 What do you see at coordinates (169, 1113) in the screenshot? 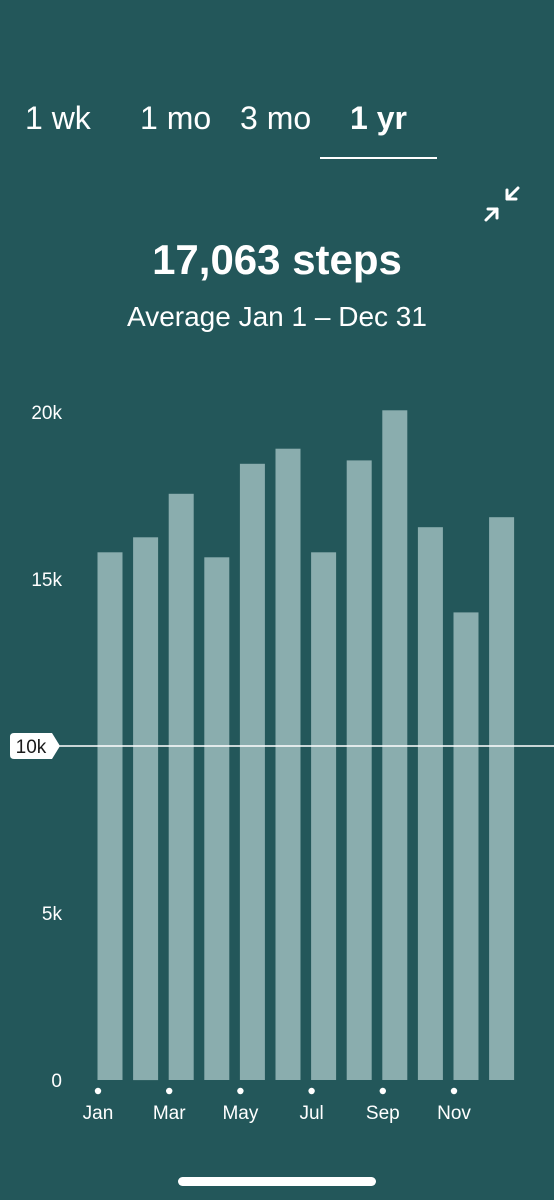
I see `x-tick-label: Mar` at bounding box center [169, 1113].